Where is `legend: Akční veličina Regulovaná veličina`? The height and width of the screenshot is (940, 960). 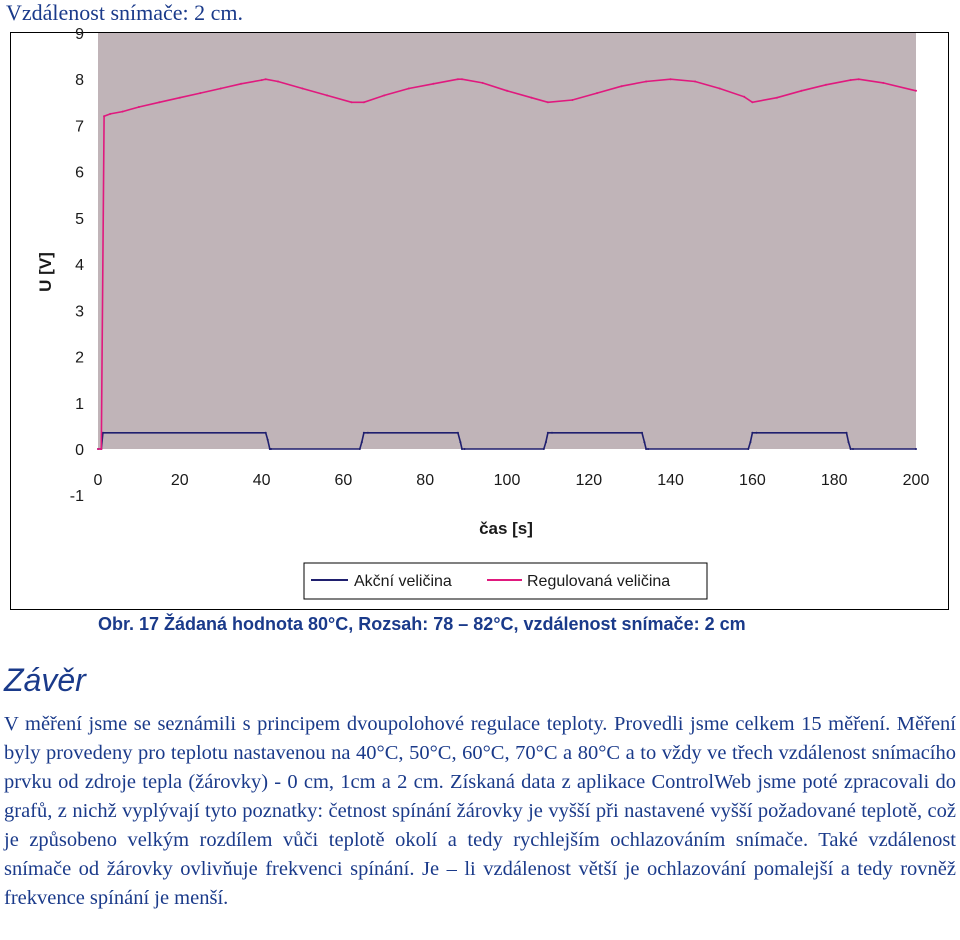
legend: Akční veličina Regulovaná veličina is located at coordinates (505, 581).